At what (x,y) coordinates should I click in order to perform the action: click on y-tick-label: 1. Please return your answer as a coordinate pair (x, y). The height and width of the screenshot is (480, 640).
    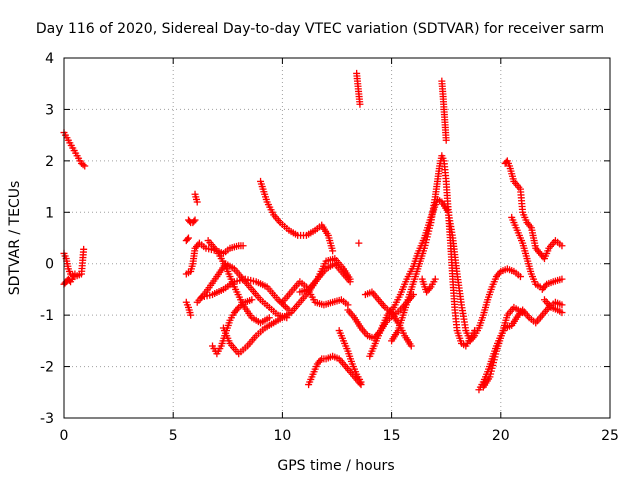
    Looking at the image, I should click on (49, 213).